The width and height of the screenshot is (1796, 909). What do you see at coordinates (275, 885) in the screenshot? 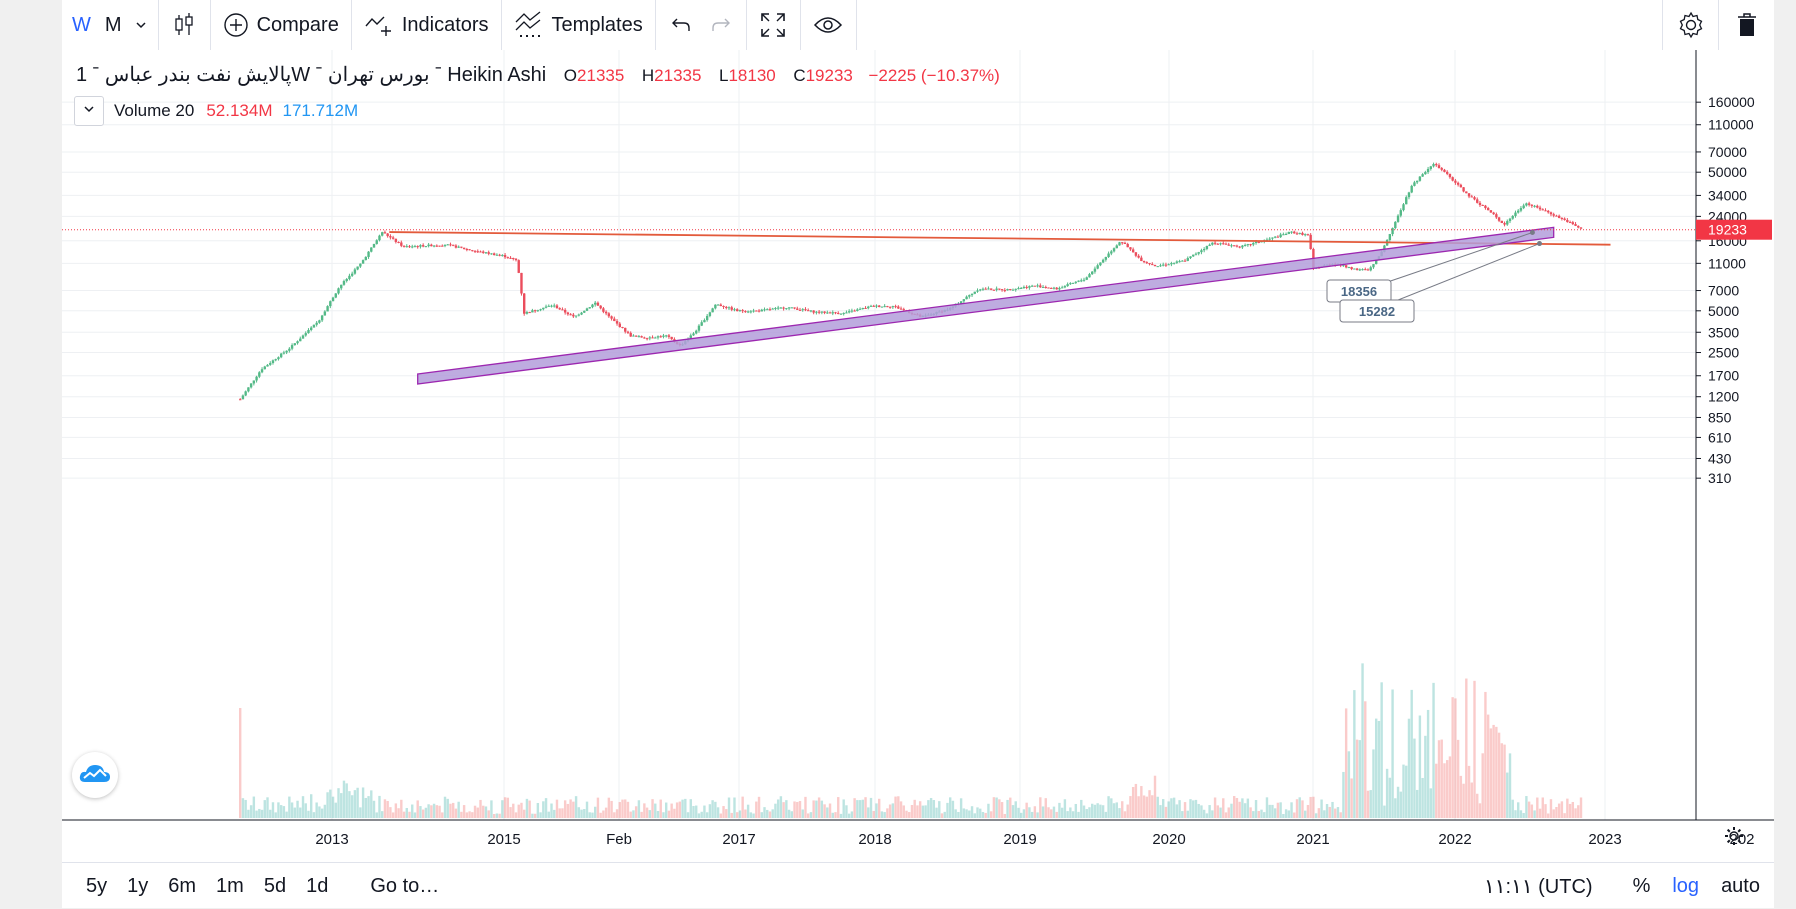
I see `range-5d: 5d` at bounding box center [275, 885].